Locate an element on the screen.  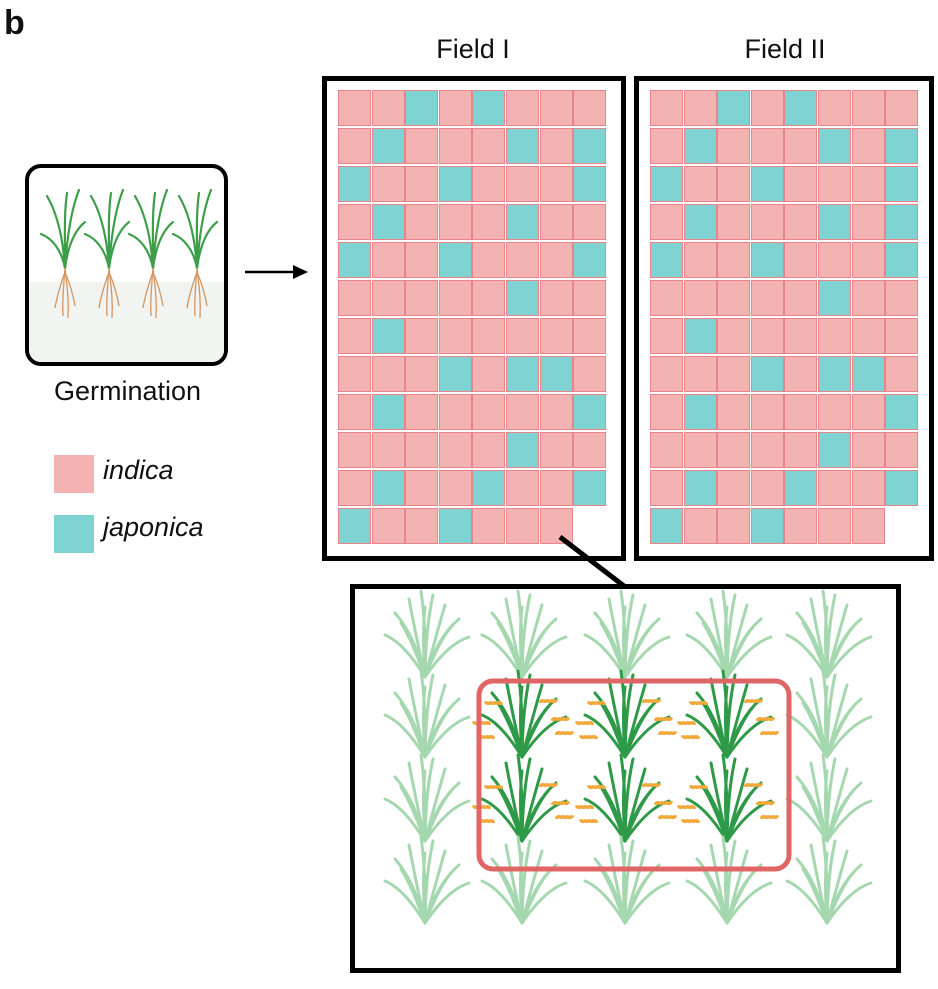
zoom-connector-line is located at coordinates (592, 561).